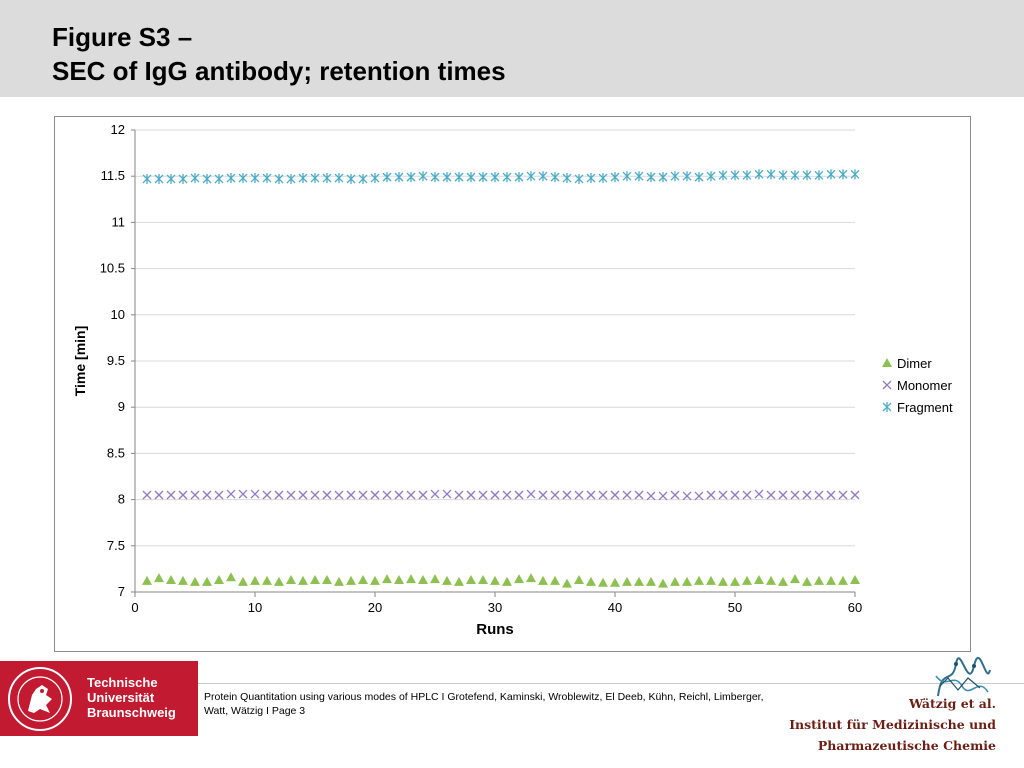 This screenshot has height=768, width=1024. Describe the element at coordinates (131, 697) in the screenshot. I see `university-name: Technische Universität Braunschweig` at that location.